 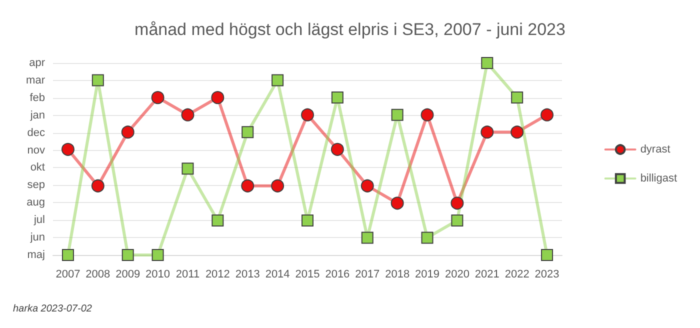 What do you see at coordinates (367, 274) in the screenshot?
I see `x-tick-label: 2017` at bounding box center [367, 274].